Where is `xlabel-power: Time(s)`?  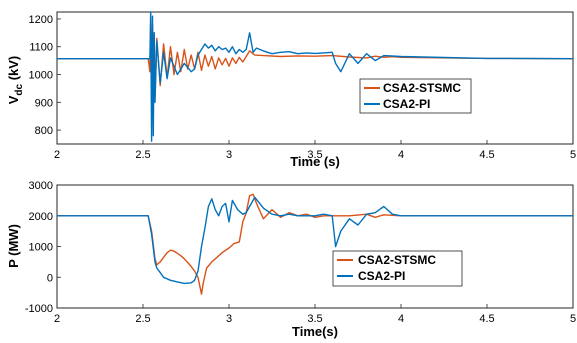 xlabel-power: Time(s) is located at coordinates (315, 331).